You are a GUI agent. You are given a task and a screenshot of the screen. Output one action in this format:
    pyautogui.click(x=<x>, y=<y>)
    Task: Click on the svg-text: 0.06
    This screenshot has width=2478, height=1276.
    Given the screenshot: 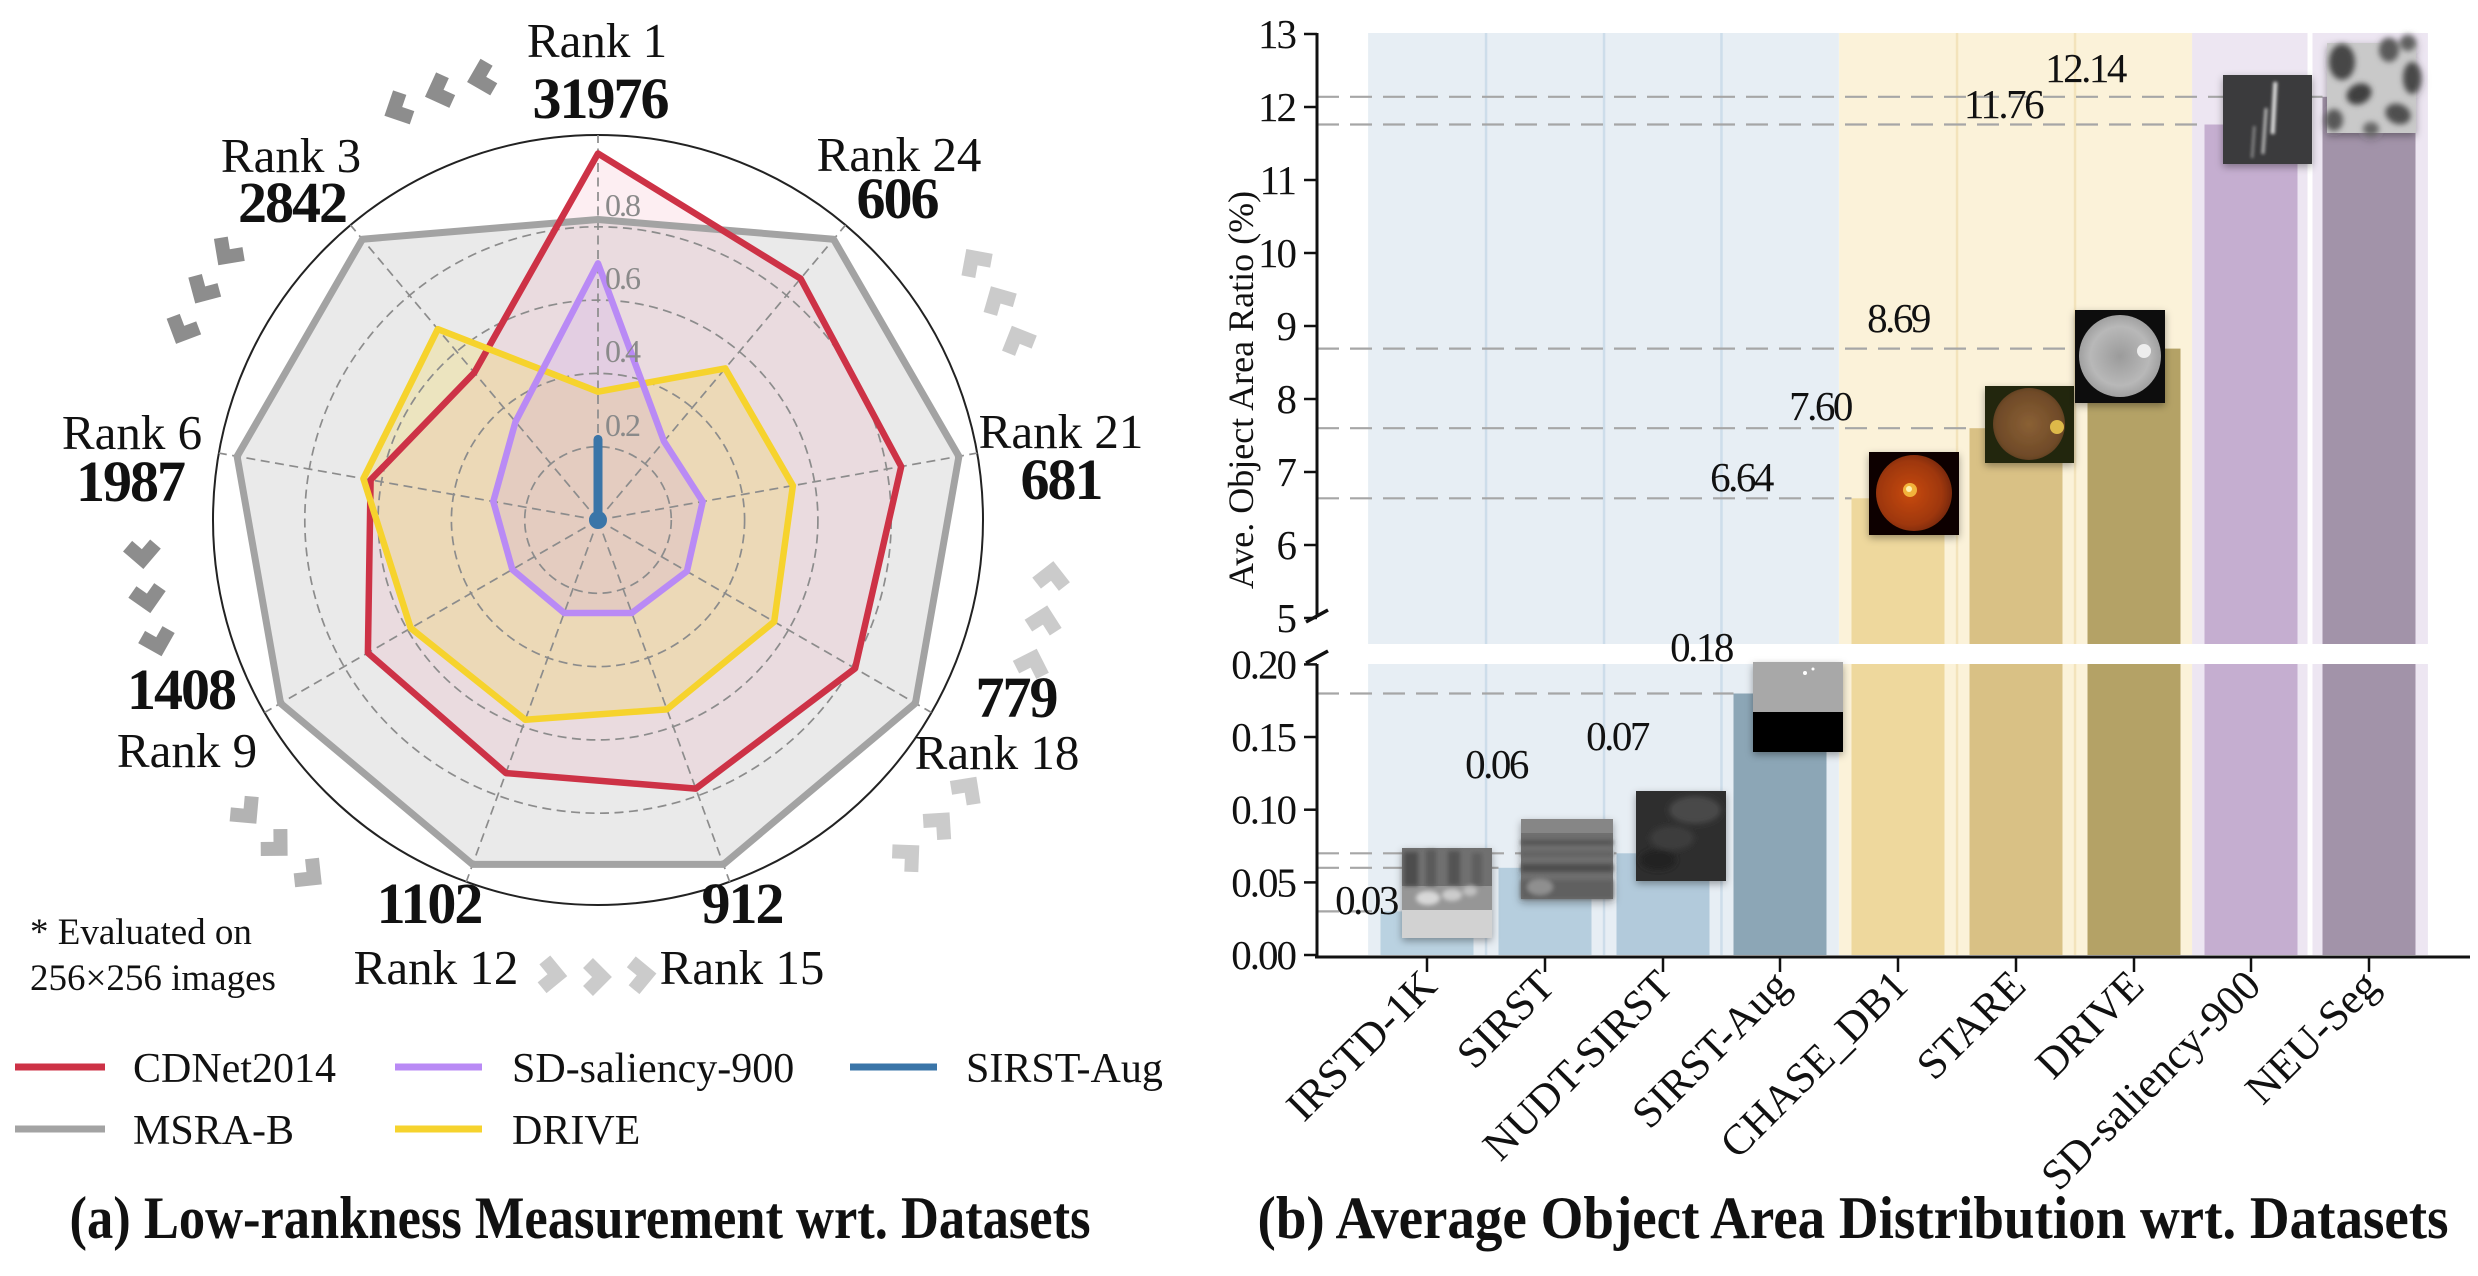 What is the action you would take?
    pyautogui.click(x=1497, y=764)
    